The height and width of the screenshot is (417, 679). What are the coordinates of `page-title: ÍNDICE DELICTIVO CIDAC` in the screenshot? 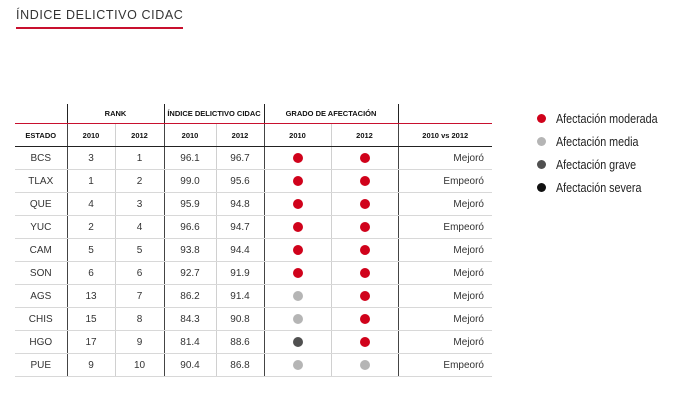 It's located at (100, 15).